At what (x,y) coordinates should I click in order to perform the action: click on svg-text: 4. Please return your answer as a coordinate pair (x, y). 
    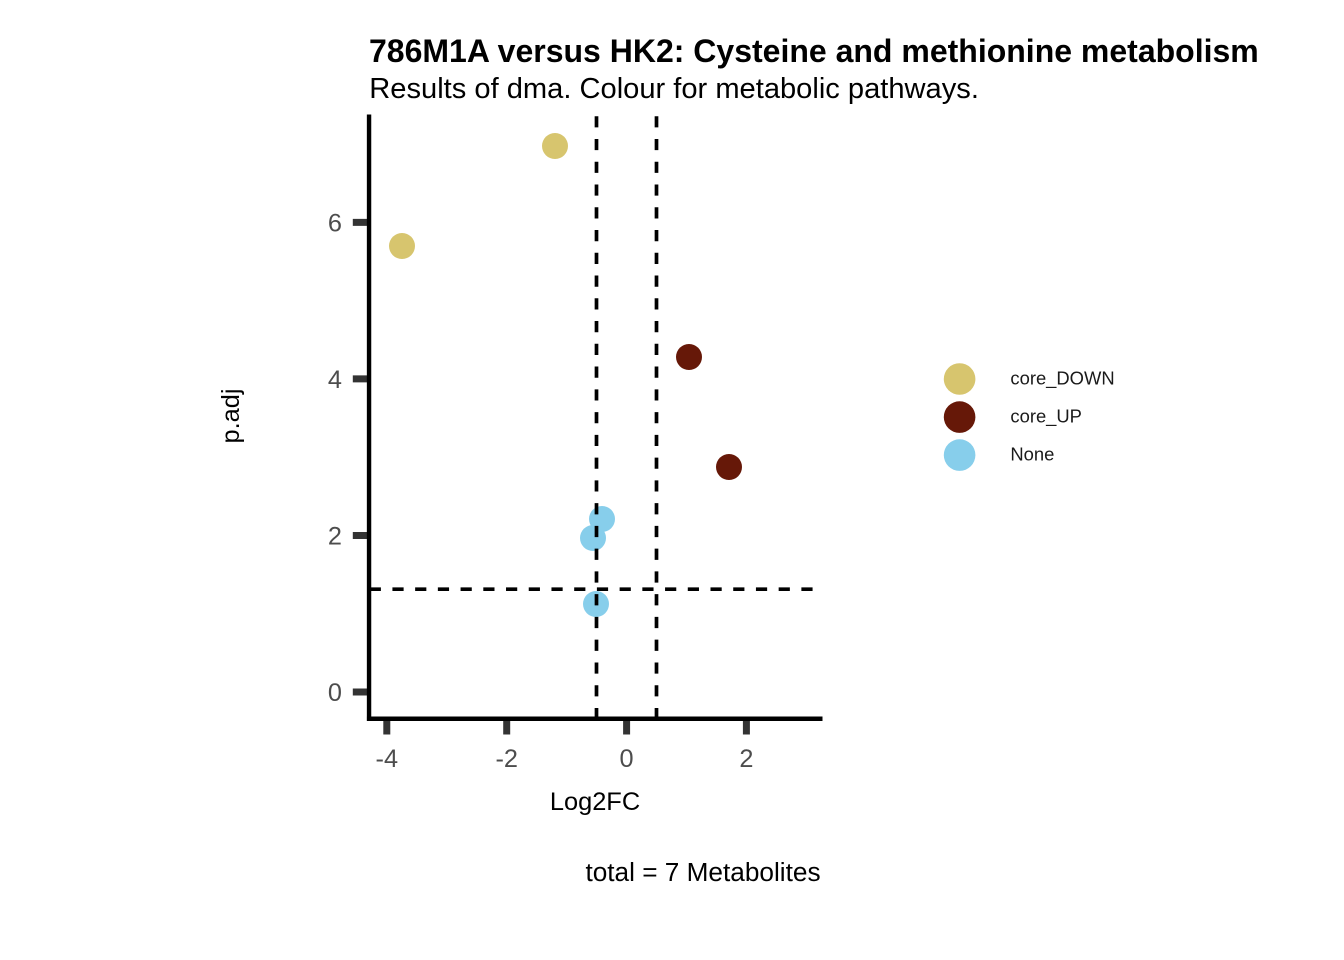
    Looking at the image, I should click on (335, 380).